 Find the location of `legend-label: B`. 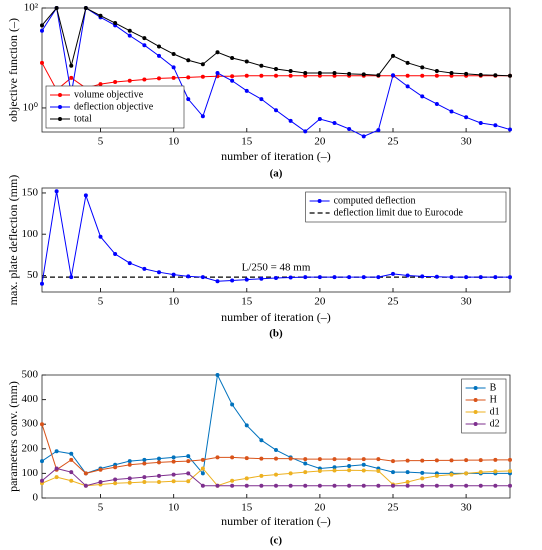

legend-label: B is located at coordinates (493, 387).